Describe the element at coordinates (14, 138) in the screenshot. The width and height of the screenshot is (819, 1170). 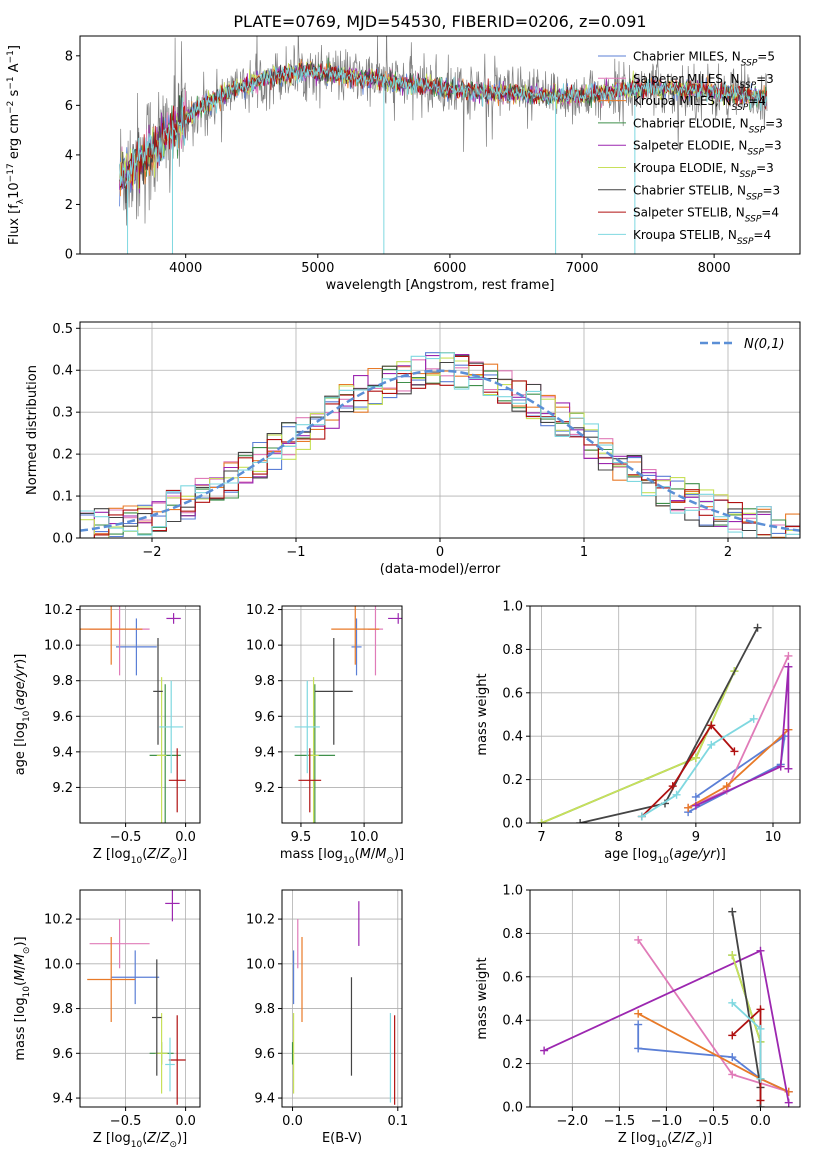
I see `spectrum-ylabel-part: erg cm` at that location.